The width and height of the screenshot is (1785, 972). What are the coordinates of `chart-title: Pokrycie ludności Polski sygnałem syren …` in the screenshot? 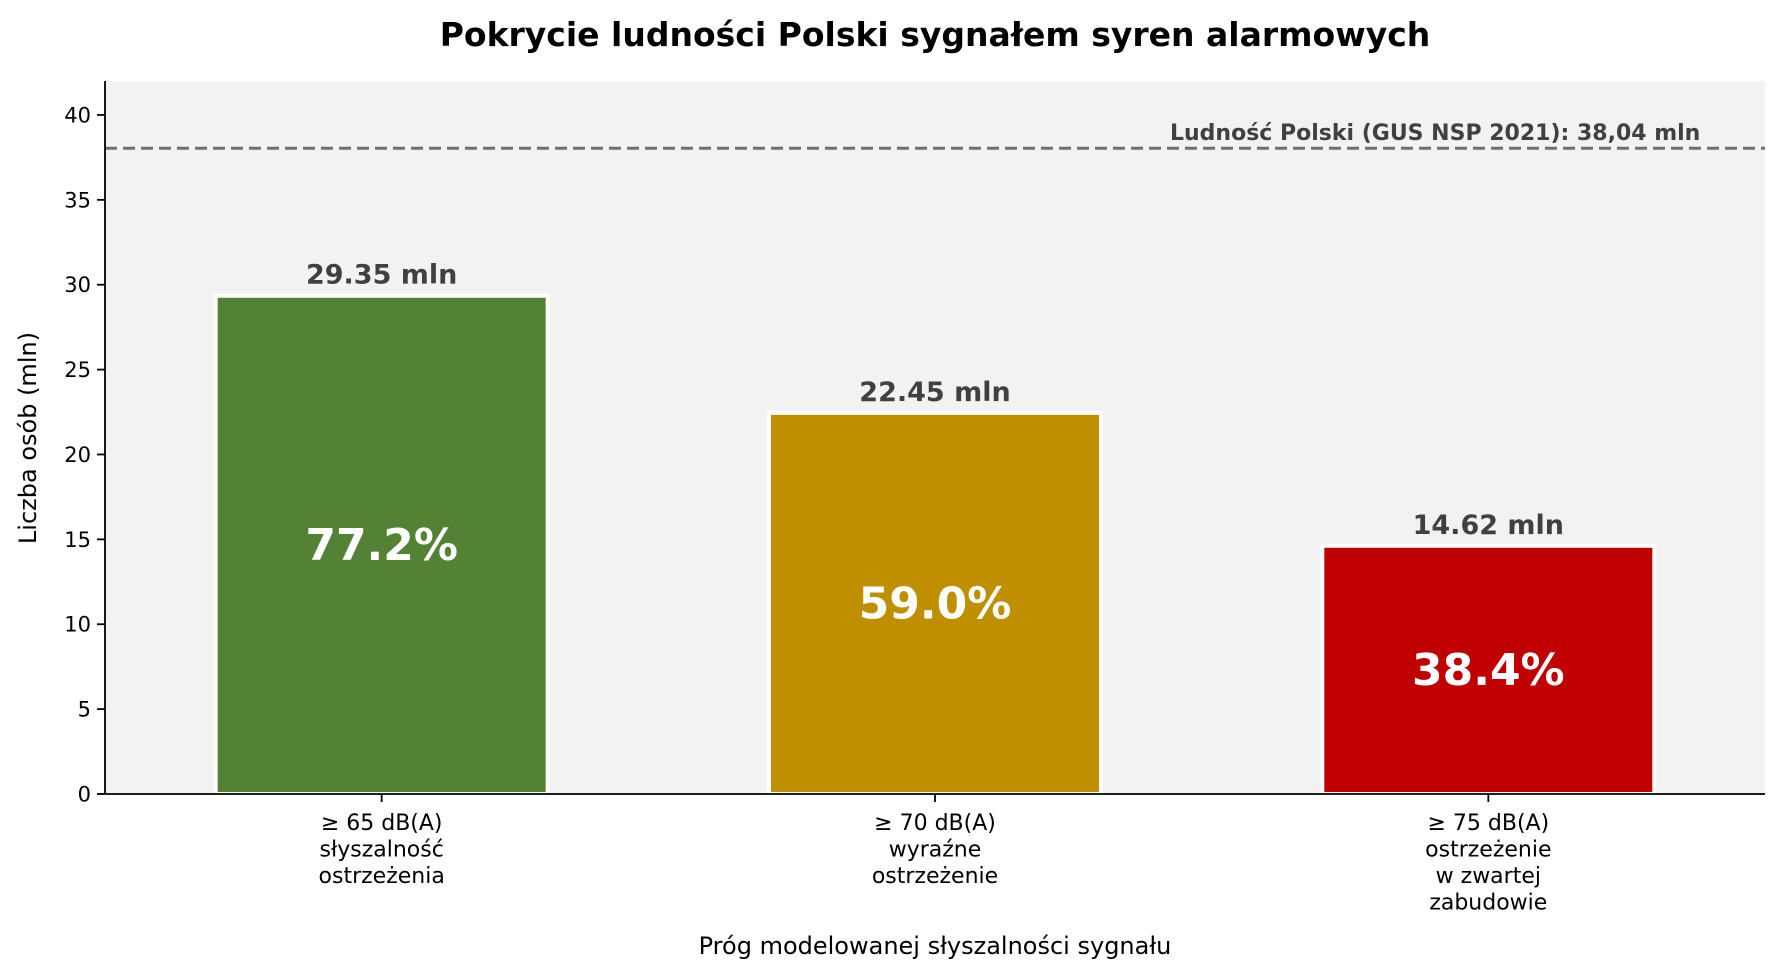 It's located at (935, 34).